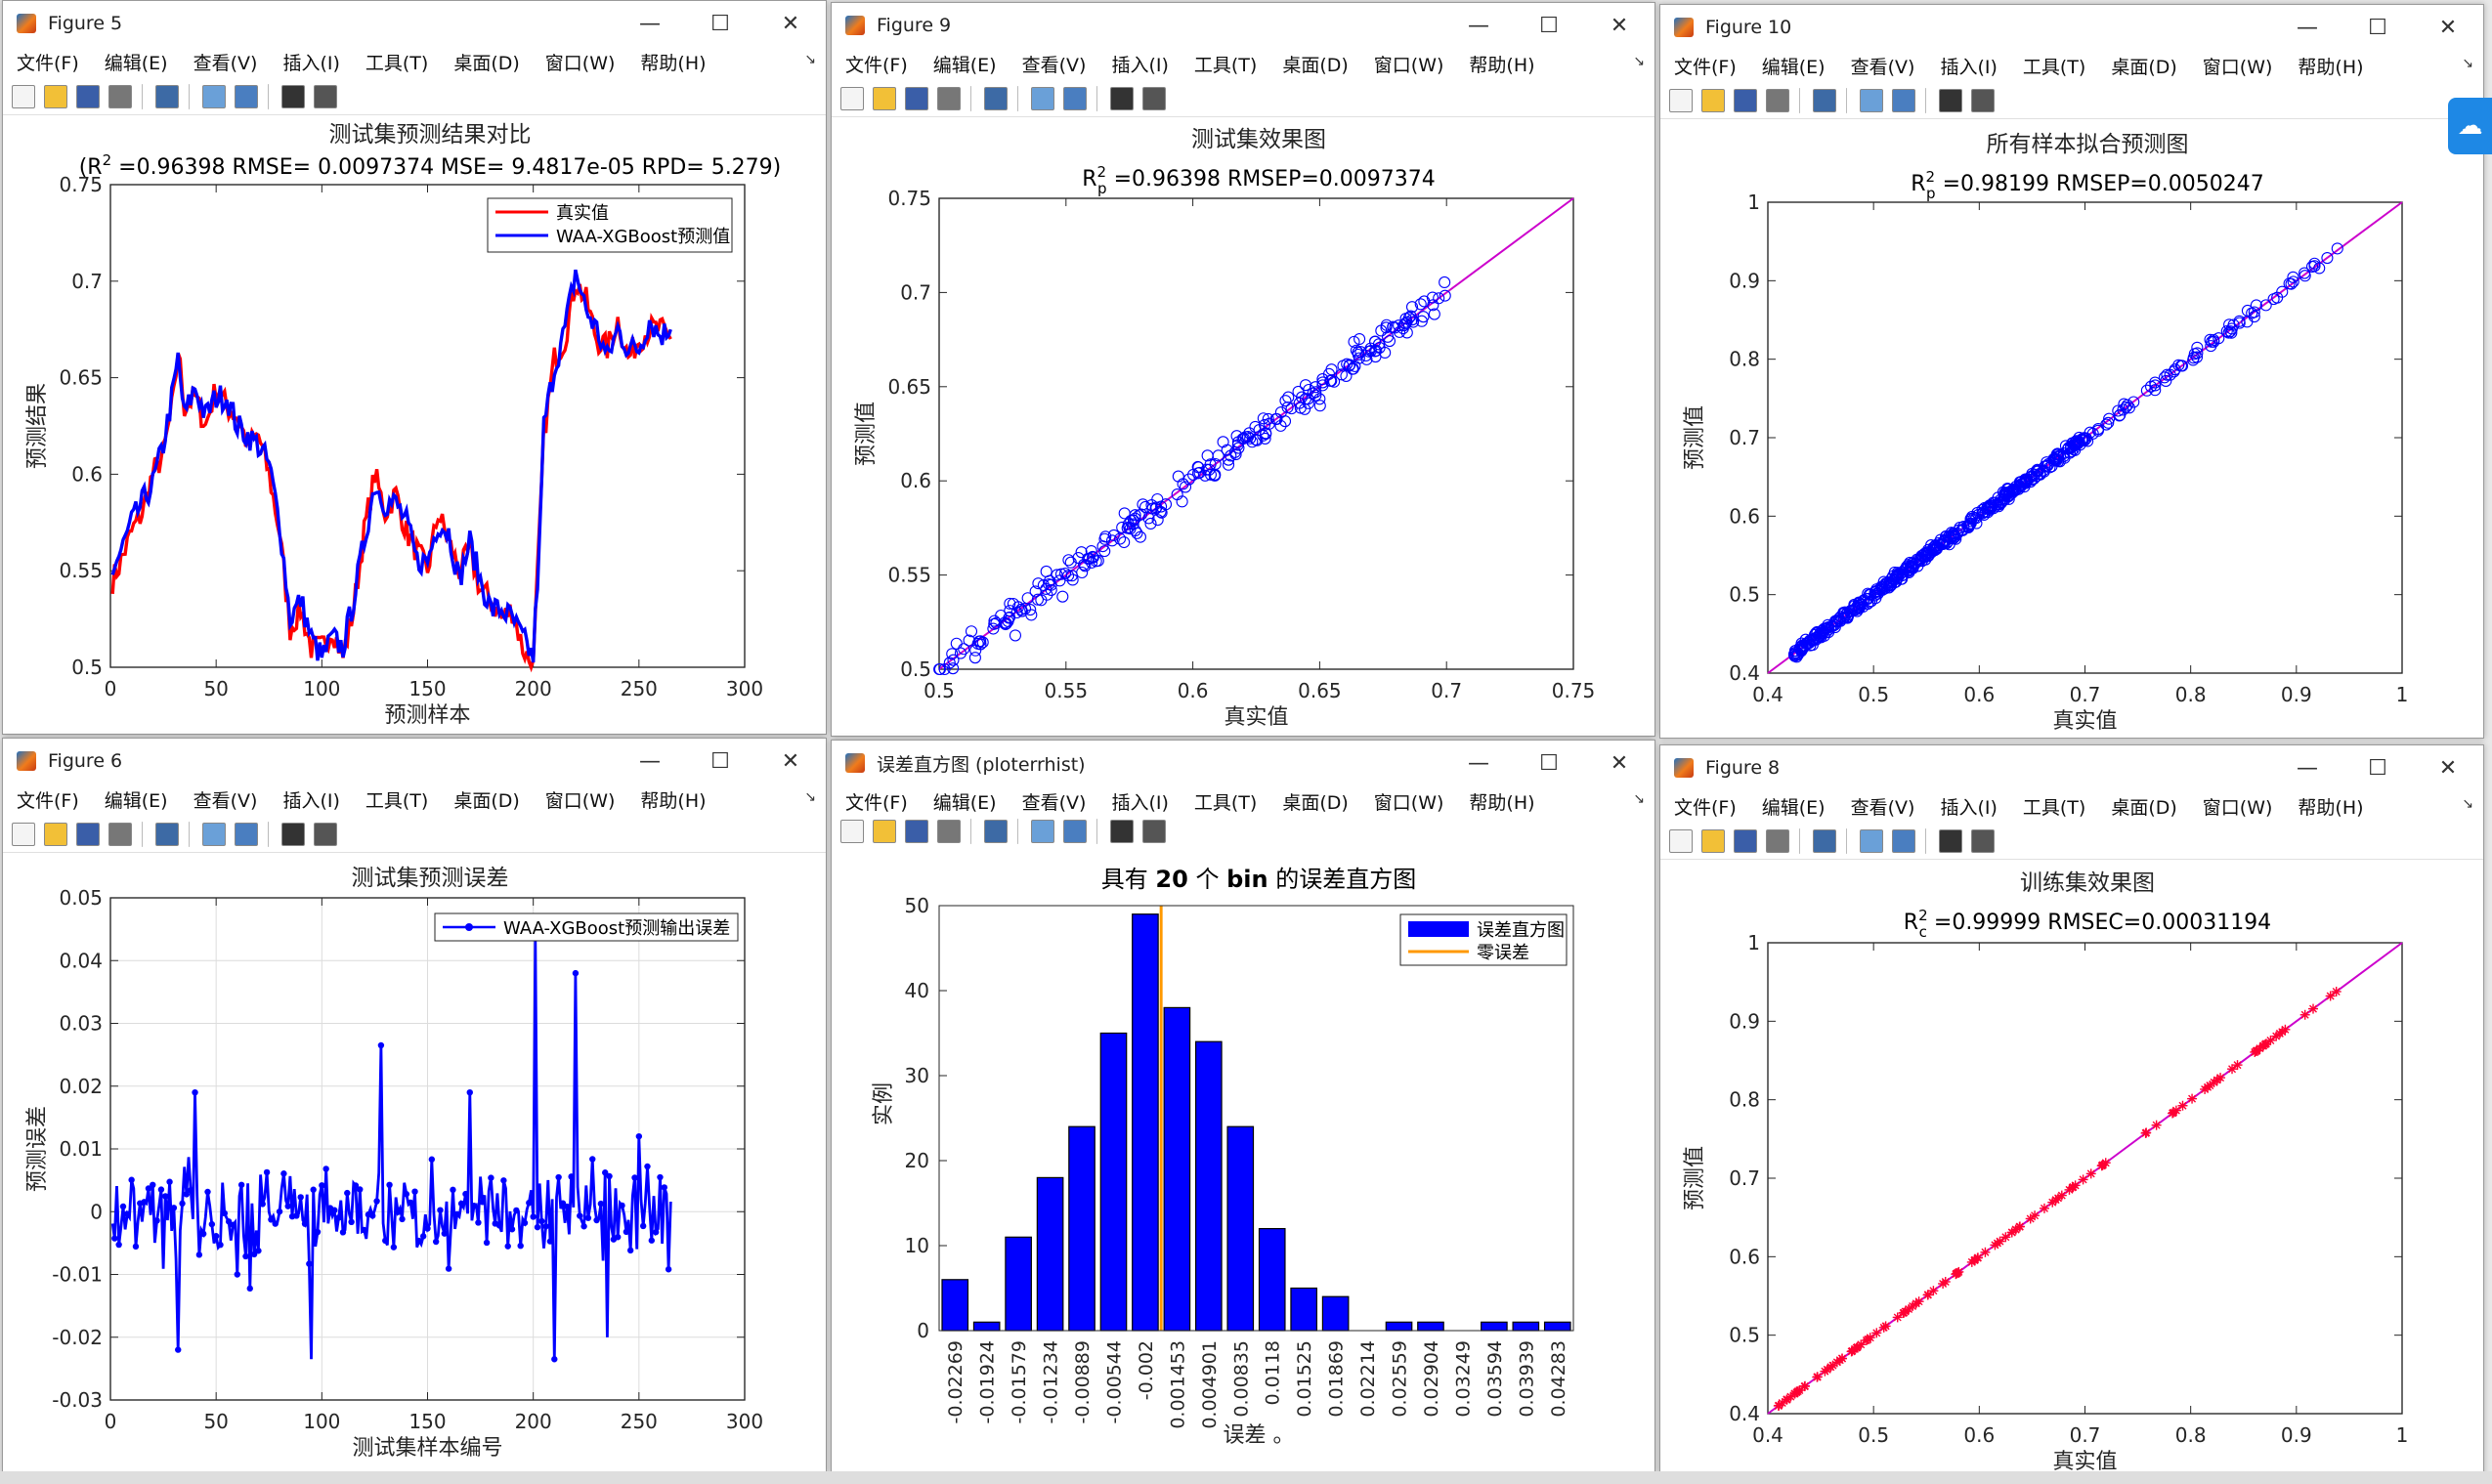  Describe the element at coordinates (2470, 126) in the screenshot. I see `cloud-sidebar-button: ☁` at that location.